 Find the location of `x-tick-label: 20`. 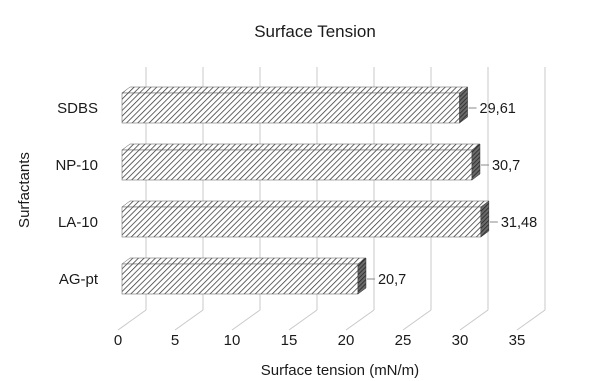

x-tick-label: 20 is located at coordinates (346, 340).